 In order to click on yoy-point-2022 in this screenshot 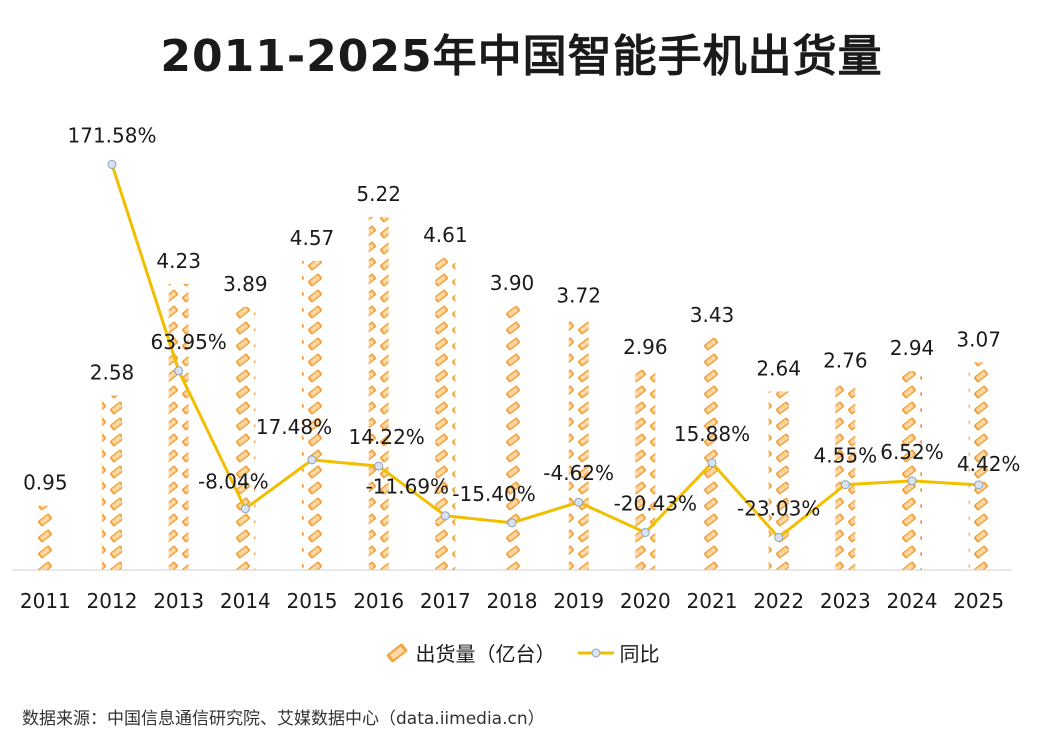, I will do `click(779, 537)`.